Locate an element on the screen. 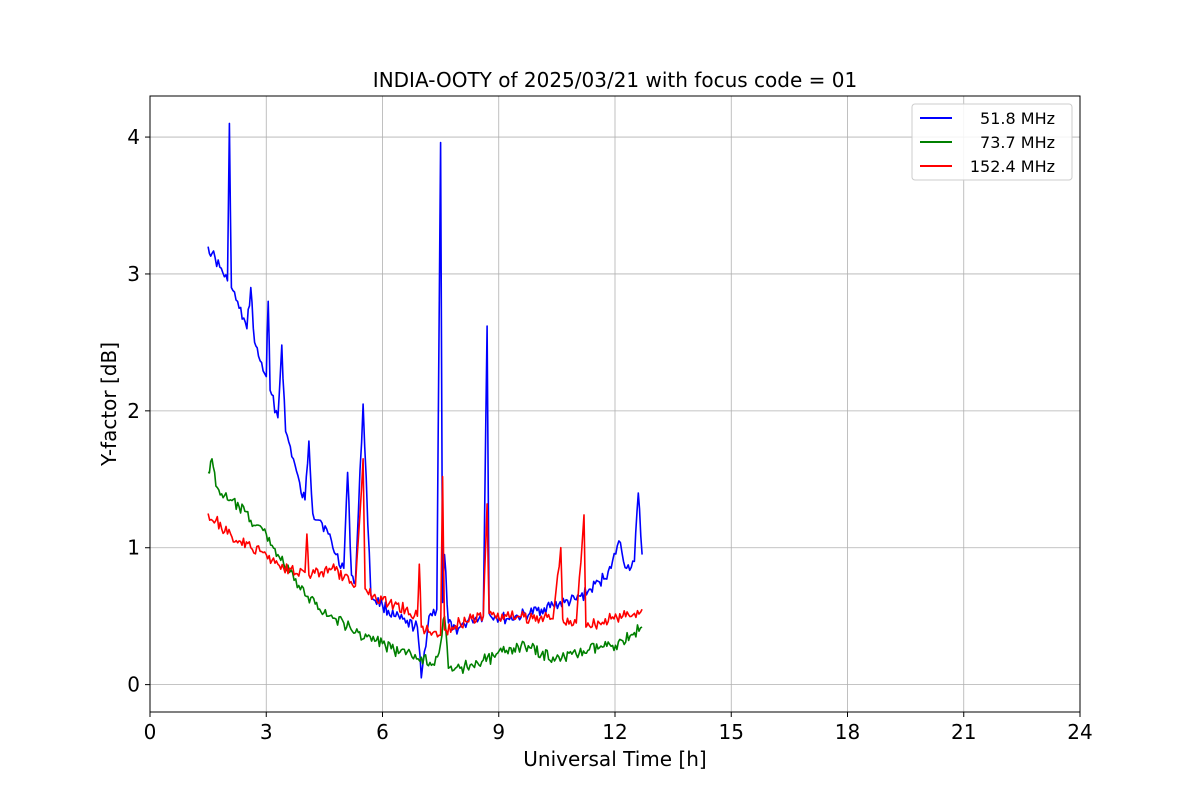  x-tick-label: 9 is located at coordinates (498, 732).